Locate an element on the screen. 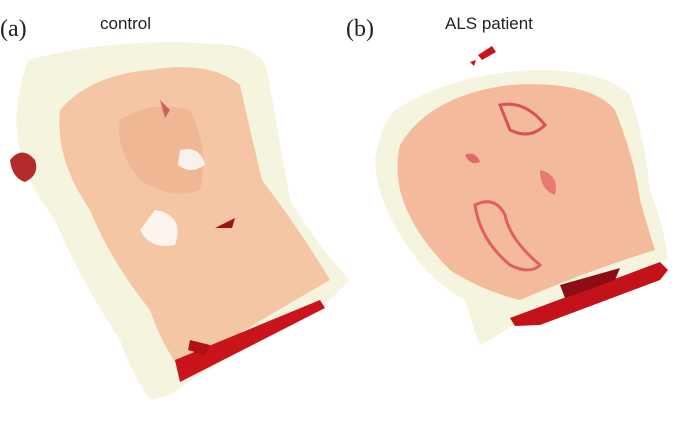 Image resolution: width=685 pixels, height=422 pixels. panel-tag: (b) is located at coordinates (360, 29).